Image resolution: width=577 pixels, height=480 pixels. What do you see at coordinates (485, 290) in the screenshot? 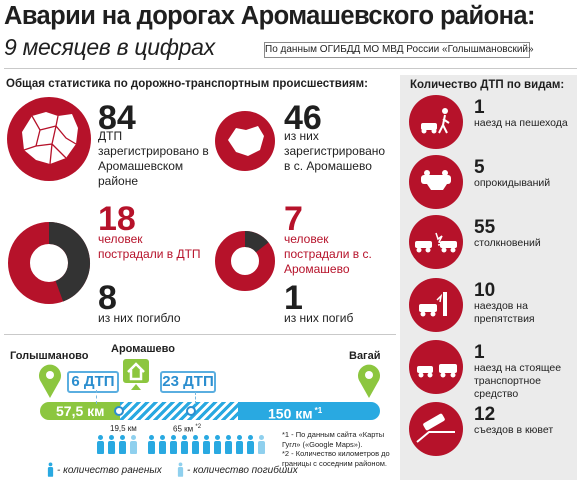
I see `type-count: 10` at bounding box center [485, 290].